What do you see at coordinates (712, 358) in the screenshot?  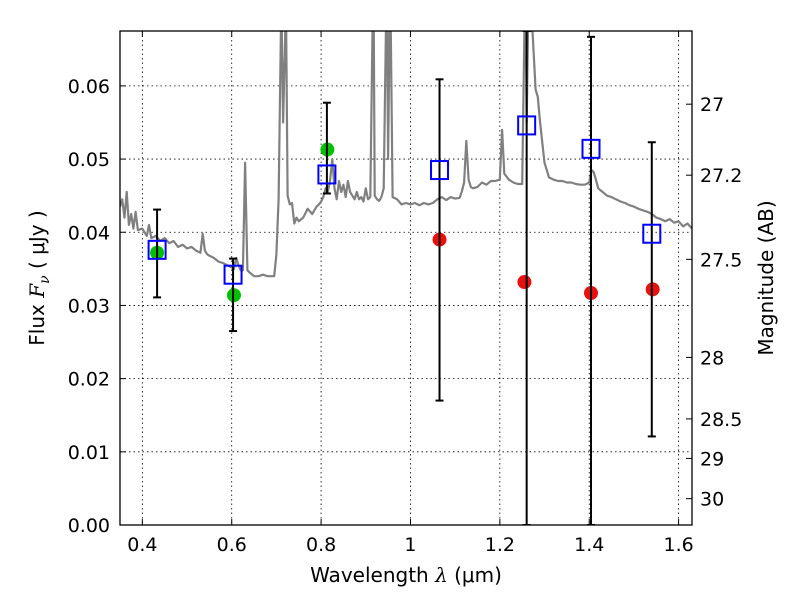 I see `right-tick-label: 28` at bounding box center [712, 358].